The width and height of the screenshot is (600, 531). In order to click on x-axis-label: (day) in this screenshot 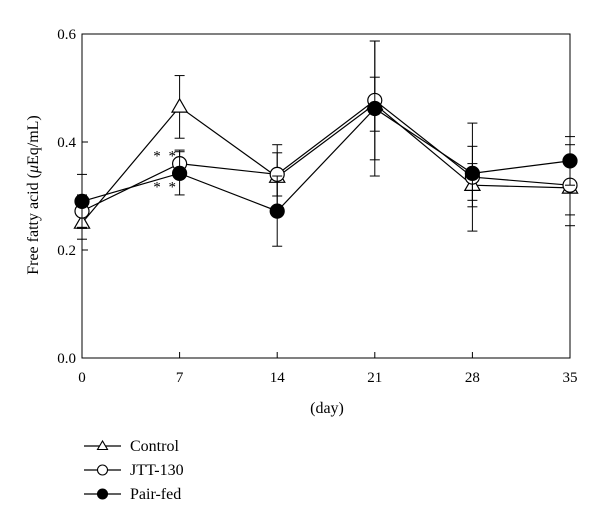, I will do `click(327, 408)`.